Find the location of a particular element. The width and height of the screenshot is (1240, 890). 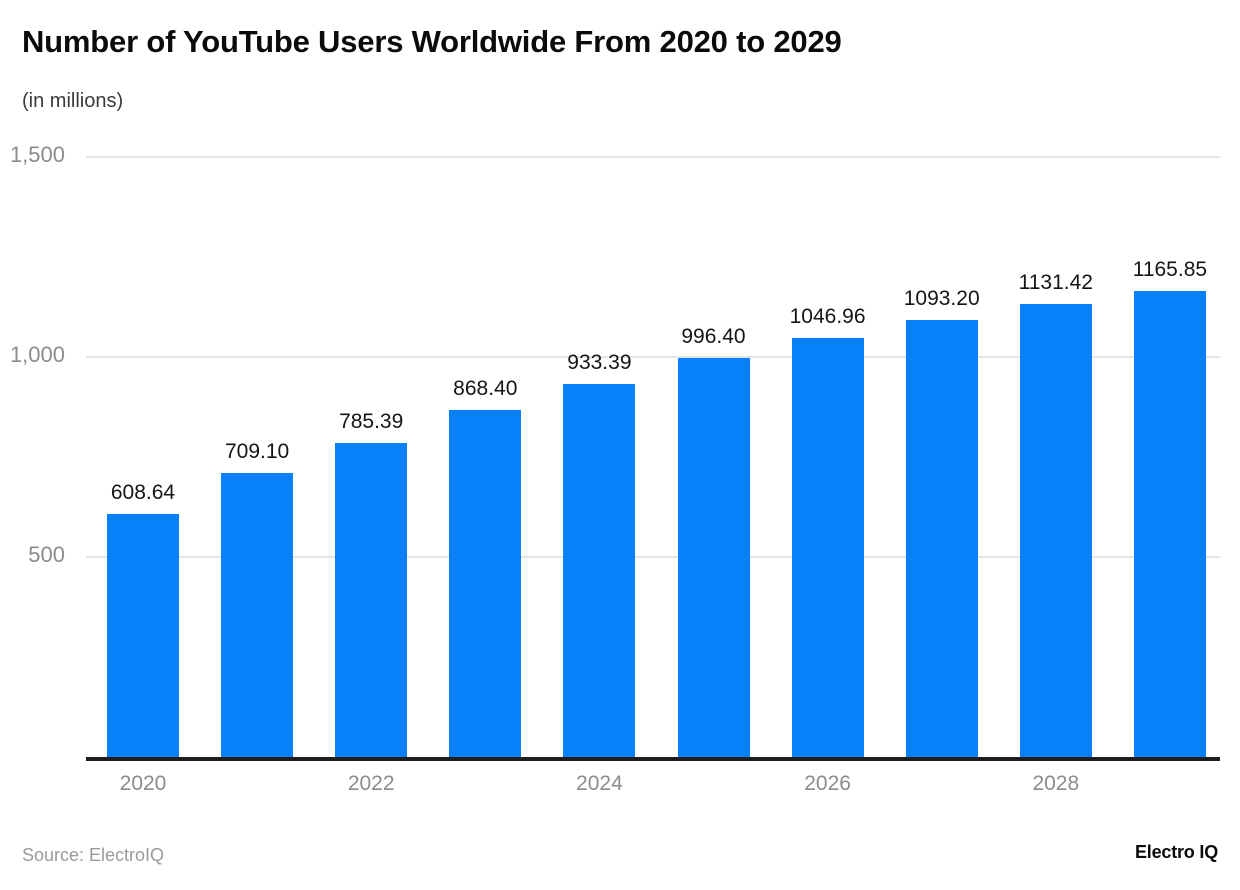

bar-value-label-2021: 709.10 is located at coordinates (257, 452).